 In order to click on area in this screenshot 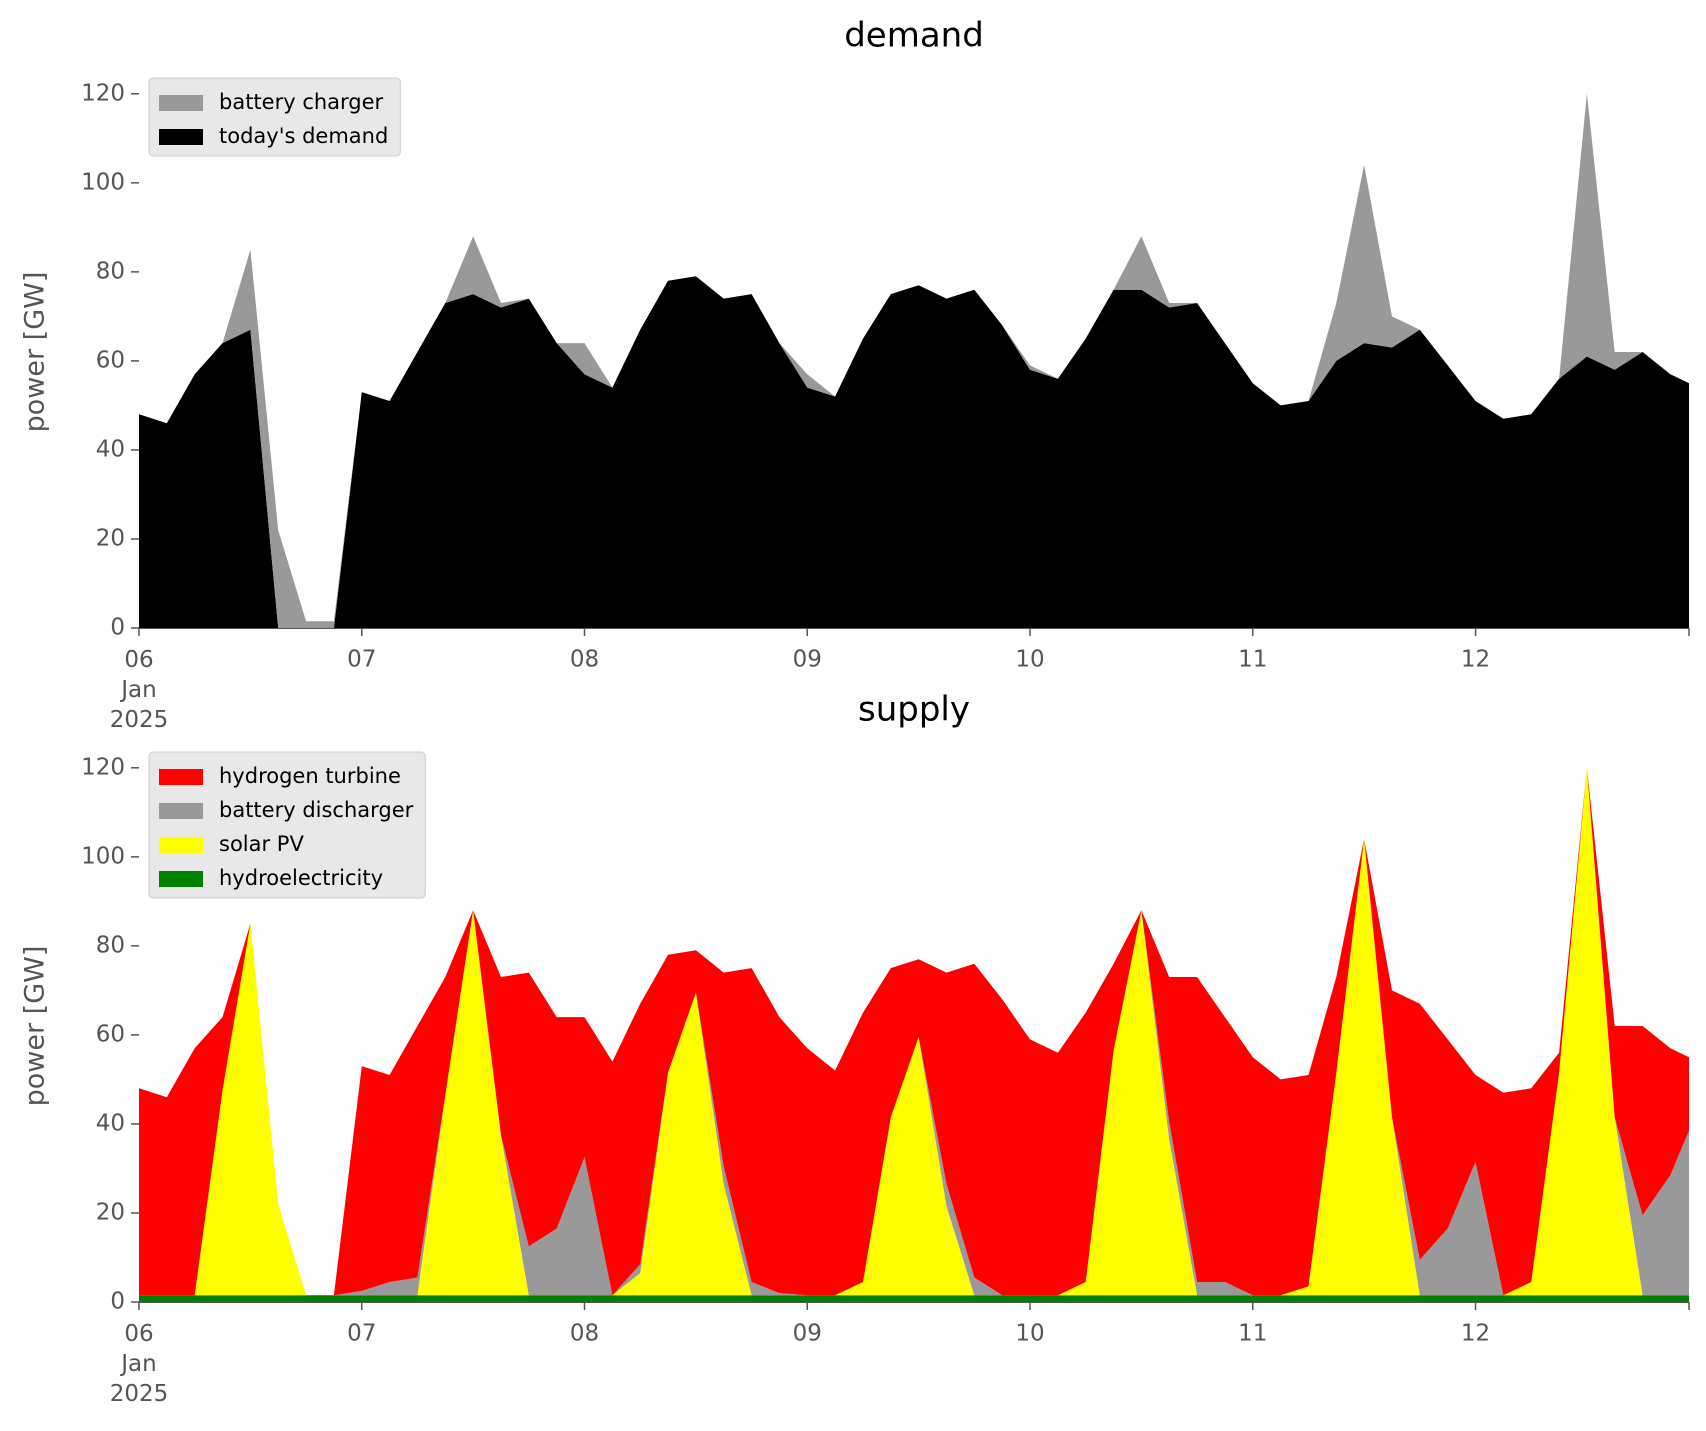, I will do `click(914, 1298)`.